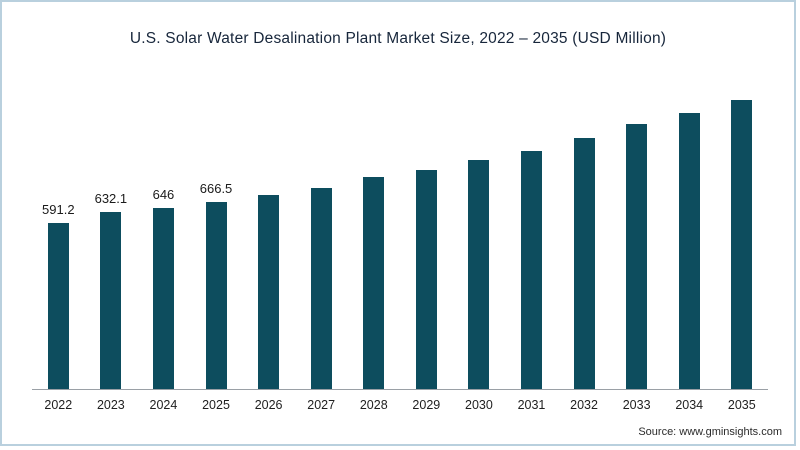 This screenshot has height=450, width=800. What do you see at coordinates (111, 199) in the screenshot?
I see `bar-value-label: 632.1` at bounding box center [111, 199].